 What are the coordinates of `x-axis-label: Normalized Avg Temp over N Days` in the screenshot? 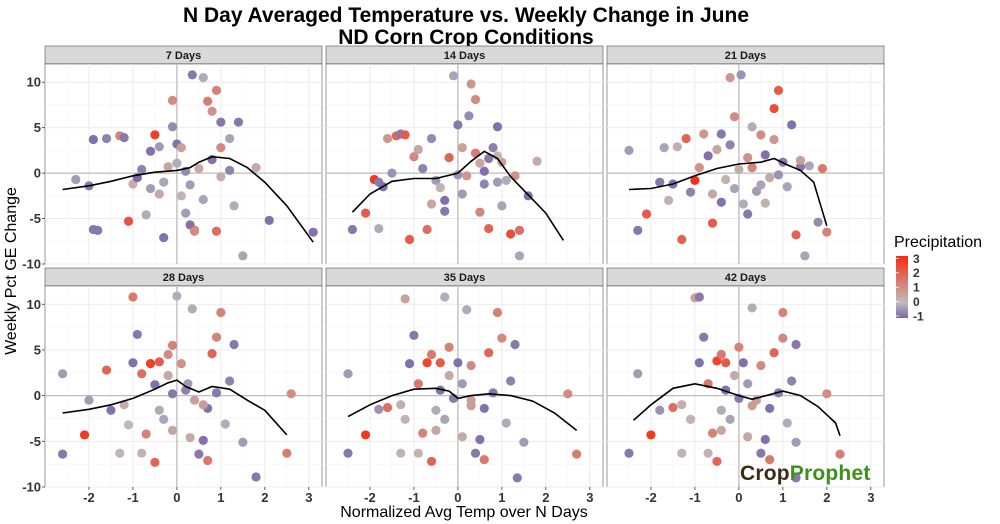 It's located at (464, 512).